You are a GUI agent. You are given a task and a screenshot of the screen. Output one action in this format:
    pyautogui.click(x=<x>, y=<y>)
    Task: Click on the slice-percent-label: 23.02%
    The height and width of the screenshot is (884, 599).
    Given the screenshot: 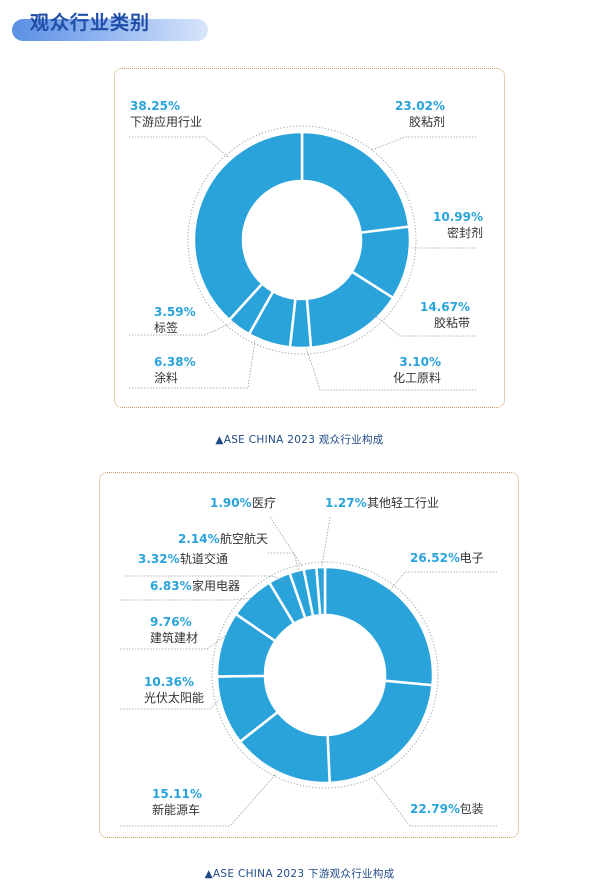 What is the action you would take?
    pyautogui.click(x=420, y=106)
    